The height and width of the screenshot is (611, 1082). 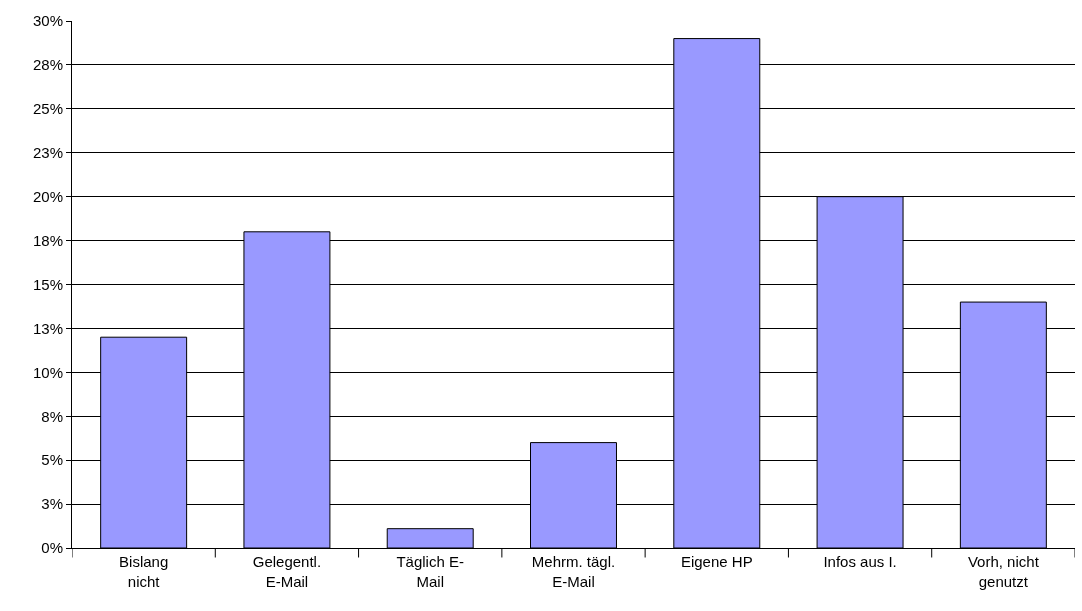 I want to click on y-tick-label: 3%, so click(x=52, y=504).